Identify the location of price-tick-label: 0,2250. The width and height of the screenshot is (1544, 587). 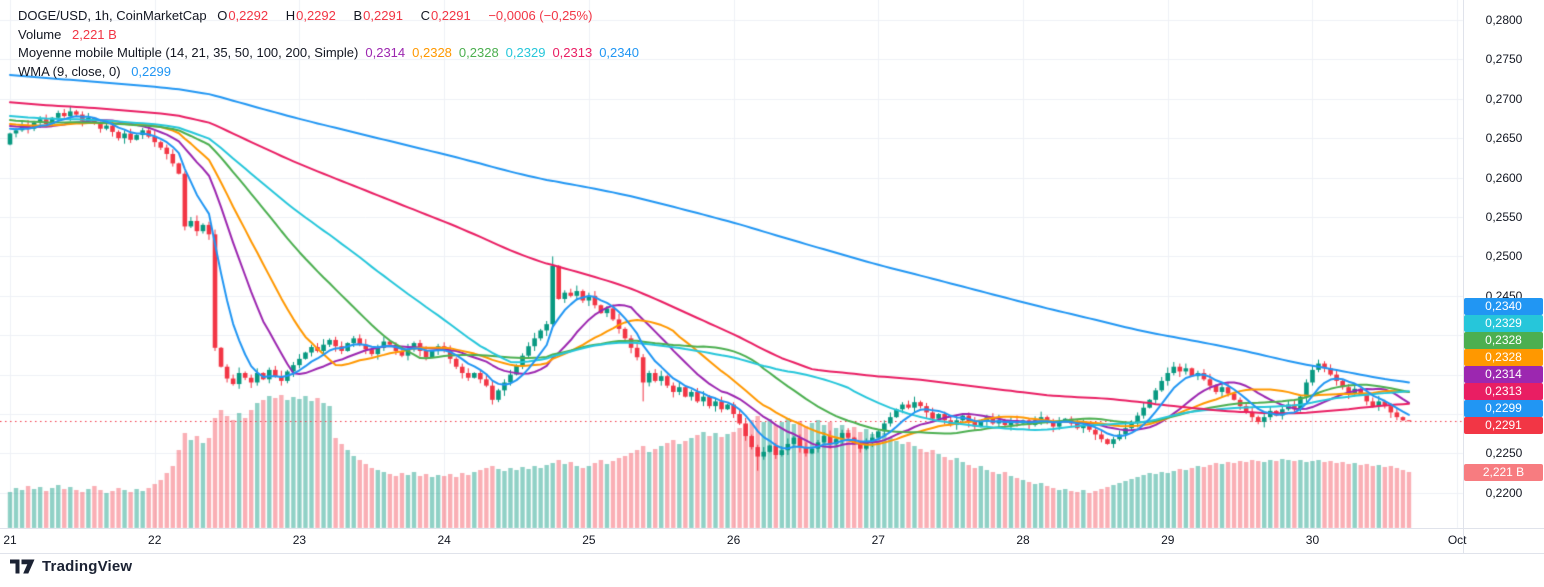
(1504, 453).